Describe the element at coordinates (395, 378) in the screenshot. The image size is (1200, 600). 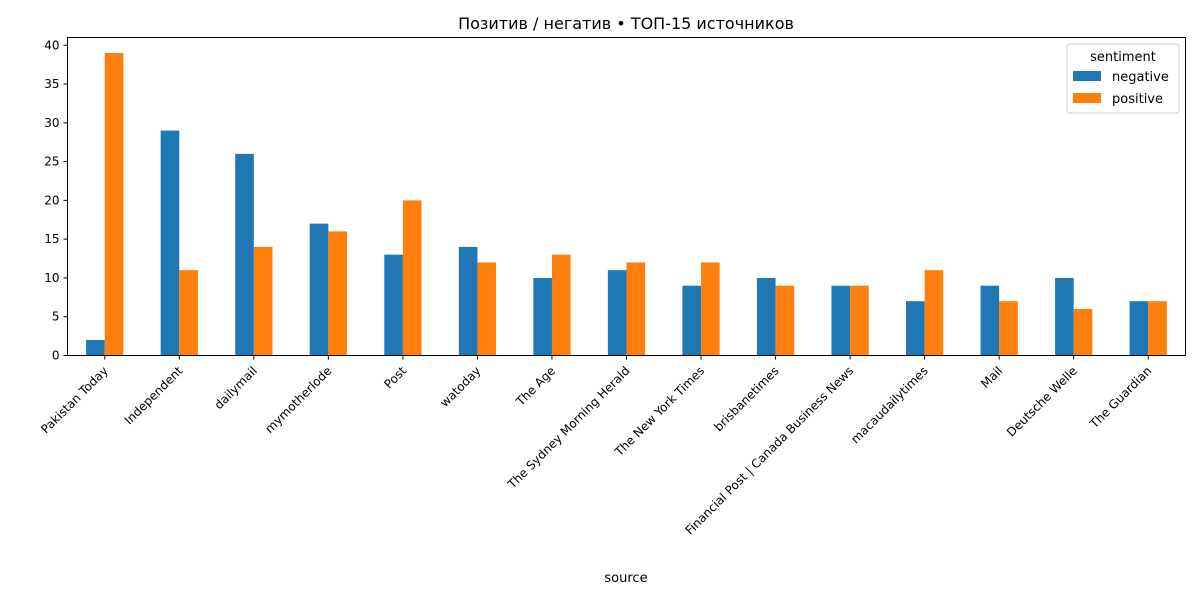
I see `x-tick-label: Post` at that location.